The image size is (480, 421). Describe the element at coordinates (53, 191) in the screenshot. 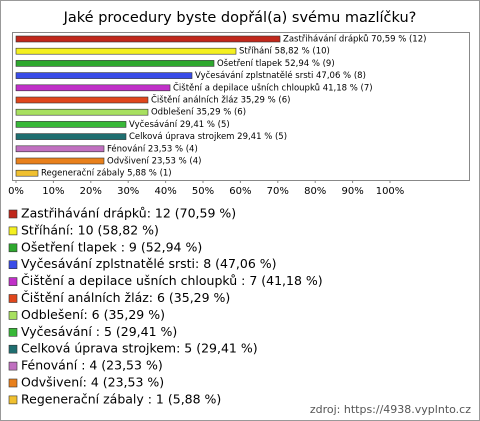

I see `x-tick-label: 10%` at that location.